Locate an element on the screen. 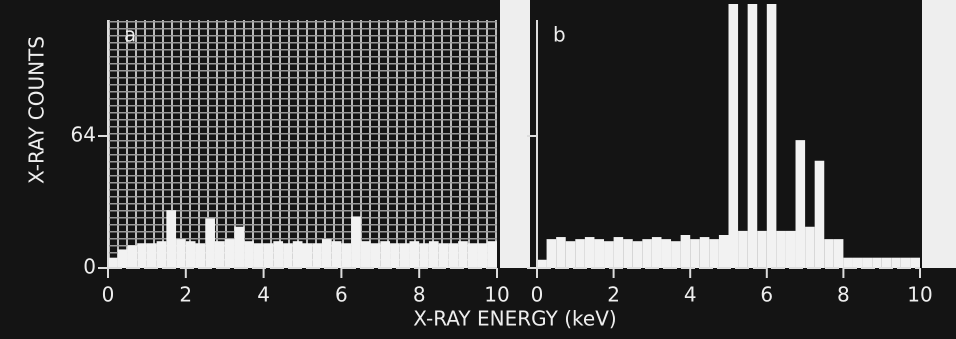  y-tick-label: 0 is located at coordinates (89, 267).